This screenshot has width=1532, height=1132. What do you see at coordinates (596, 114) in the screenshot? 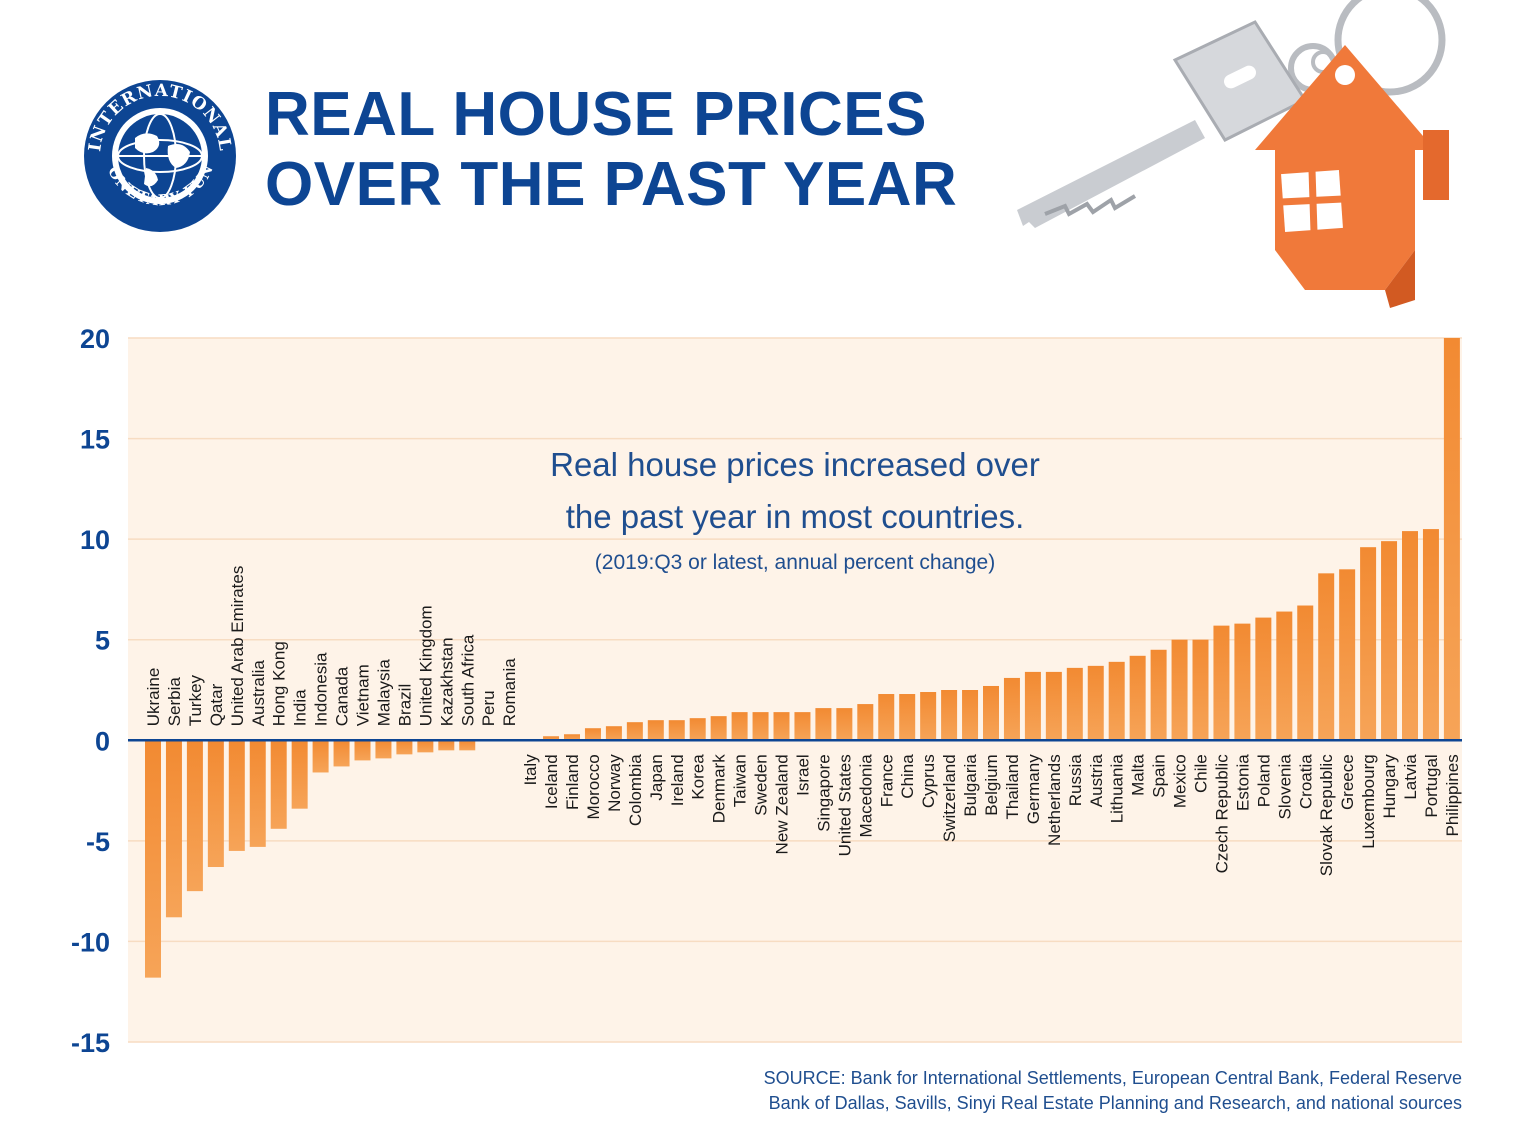
I see `title-line-1: REAL HOUSE PRICES` at bounding box center [596, 114].